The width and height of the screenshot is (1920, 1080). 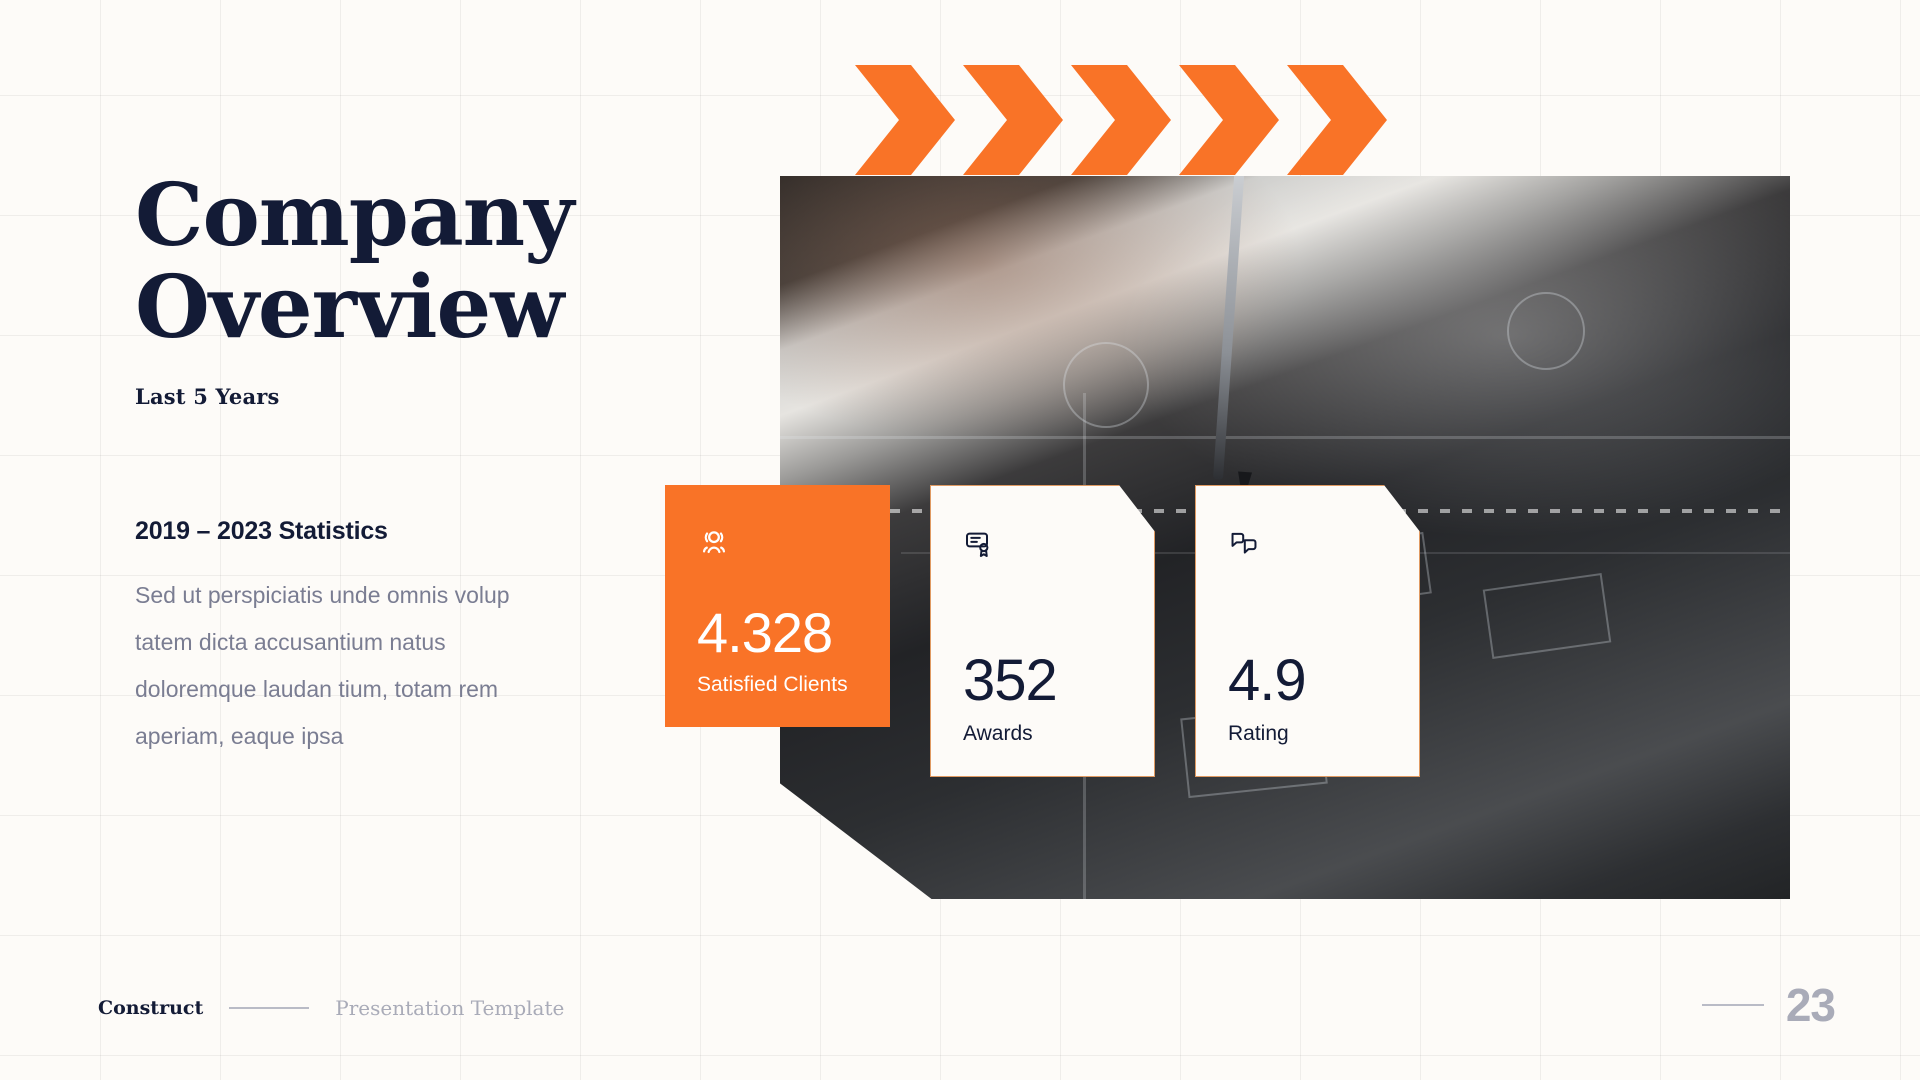 What do you see at coordinates (1732, 1005) in the screenshot?
I see `pager-divider` at bounding box center [1732, 1005].